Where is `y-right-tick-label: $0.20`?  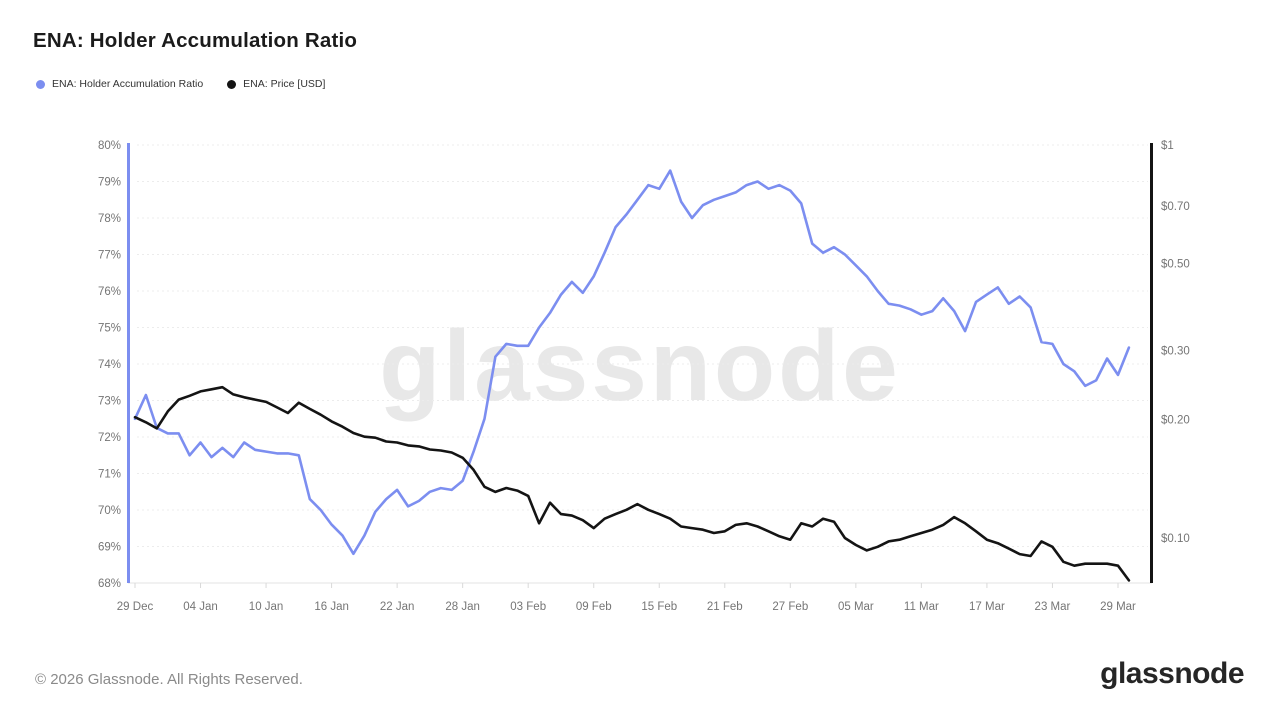 y-right-tick-label: $0.20 is located at coordinates (1175, 421).